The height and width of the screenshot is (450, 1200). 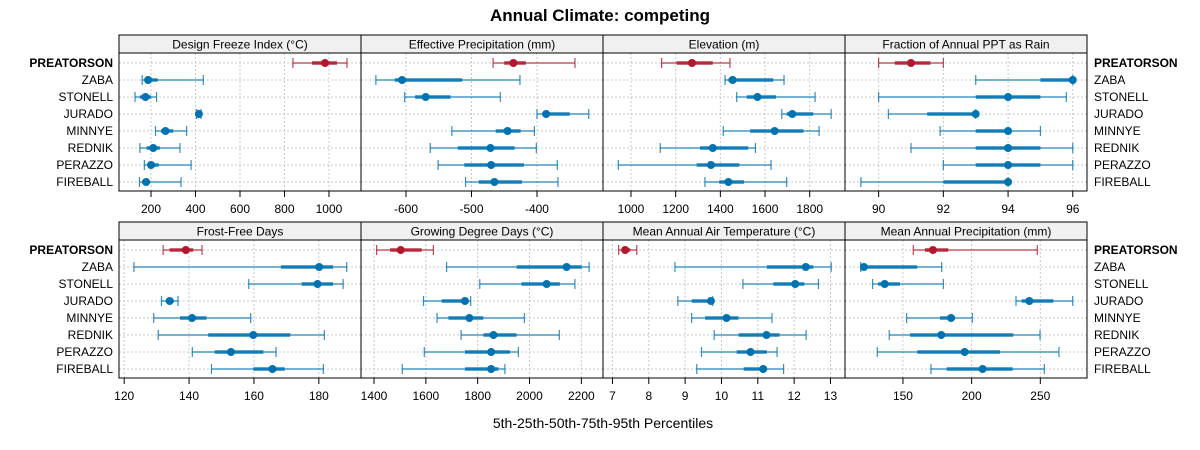 What do you see at coordinates (240, 232) in the screenshot?
I see `panel-title: Frost-Free Days` at bounding box center [240, 232].